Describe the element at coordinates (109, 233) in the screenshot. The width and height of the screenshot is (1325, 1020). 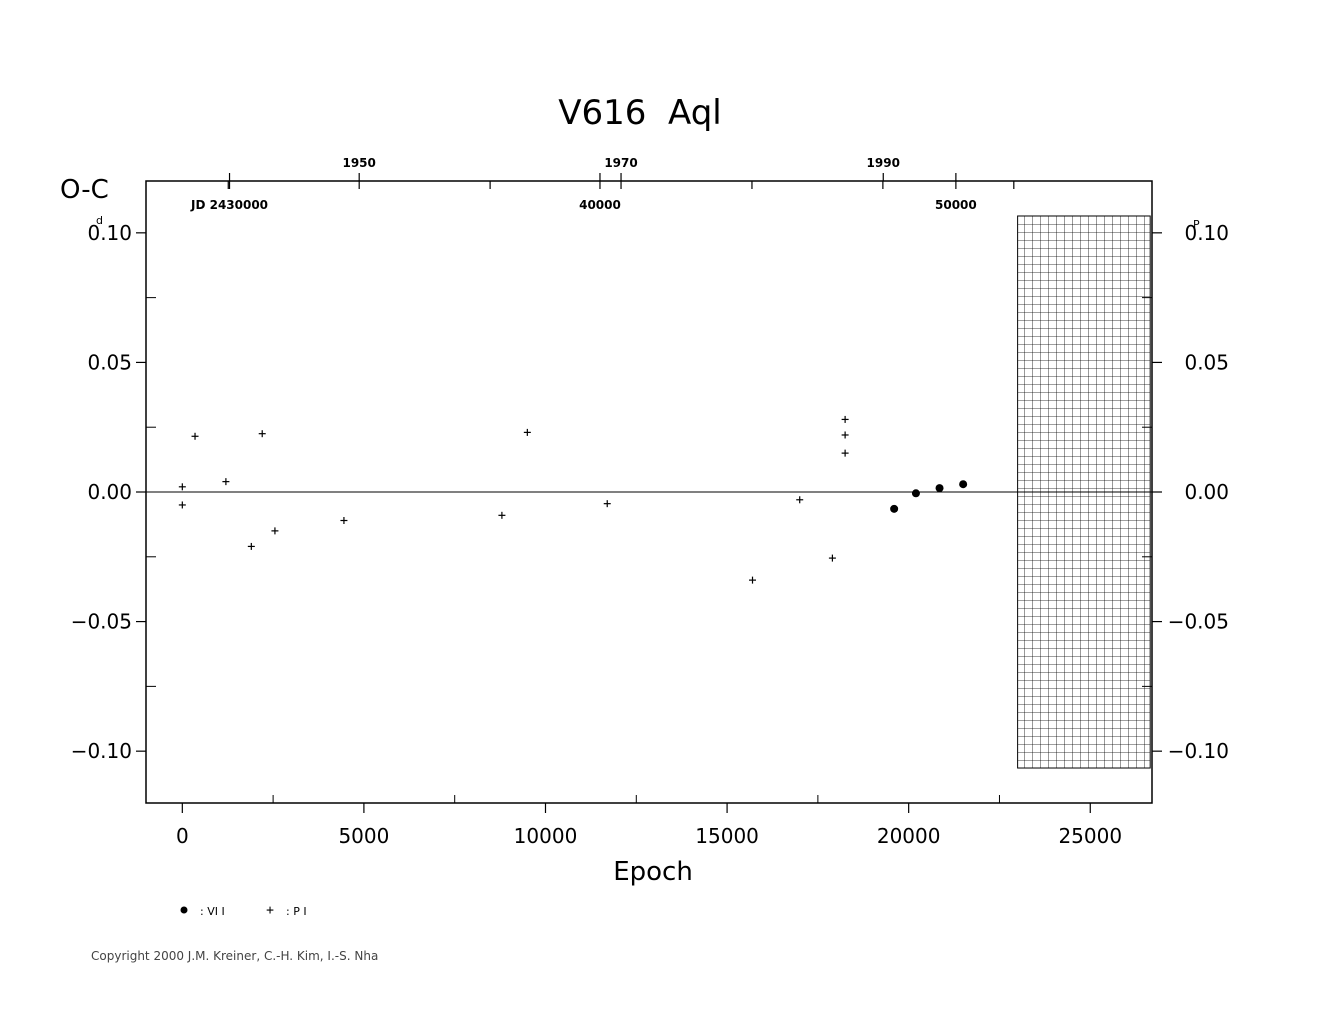
I see `y-tick-label-left: 0.10` at that location.